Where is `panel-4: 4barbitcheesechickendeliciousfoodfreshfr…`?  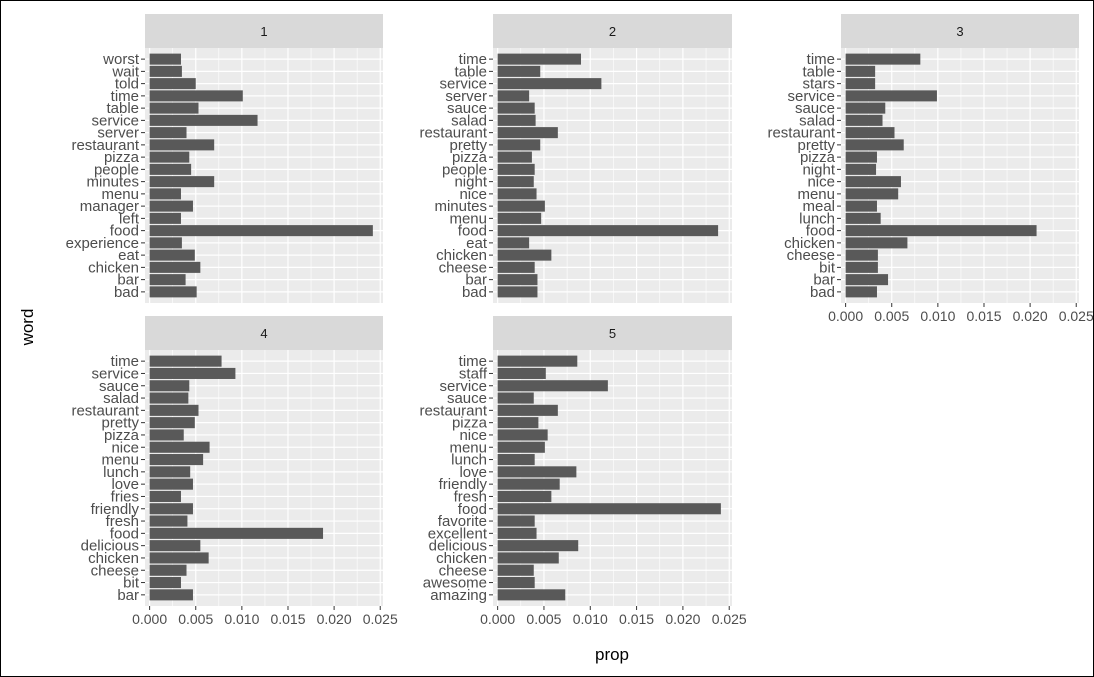
panel-4: 4barbitcheesechickendeliciousfoodfreshfr… is located at coordinates (234, 471).